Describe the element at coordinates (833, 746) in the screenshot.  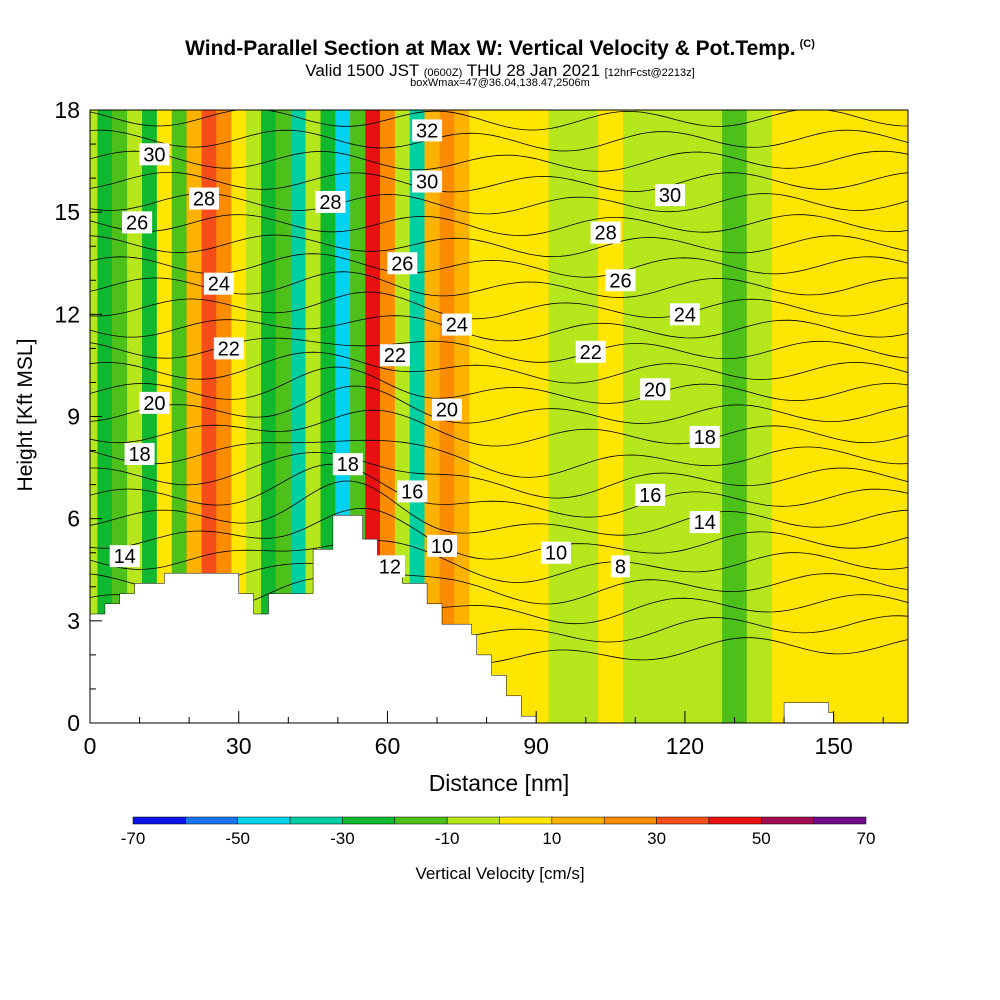
I see `x-tick-label: 150` at that location.